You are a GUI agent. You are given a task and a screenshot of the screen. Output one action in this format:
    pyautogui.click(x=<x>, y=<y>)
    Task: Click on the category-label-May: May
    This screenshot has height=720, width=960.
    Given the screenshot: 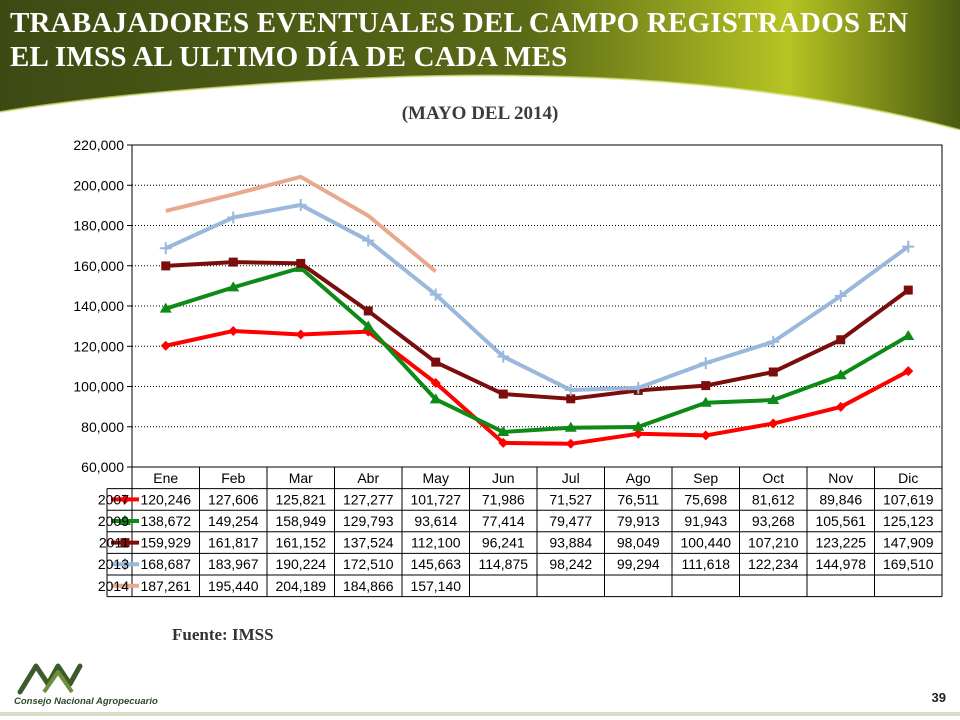 What is the action you would take?
    pyautogui.click(x=436, y=478)
    